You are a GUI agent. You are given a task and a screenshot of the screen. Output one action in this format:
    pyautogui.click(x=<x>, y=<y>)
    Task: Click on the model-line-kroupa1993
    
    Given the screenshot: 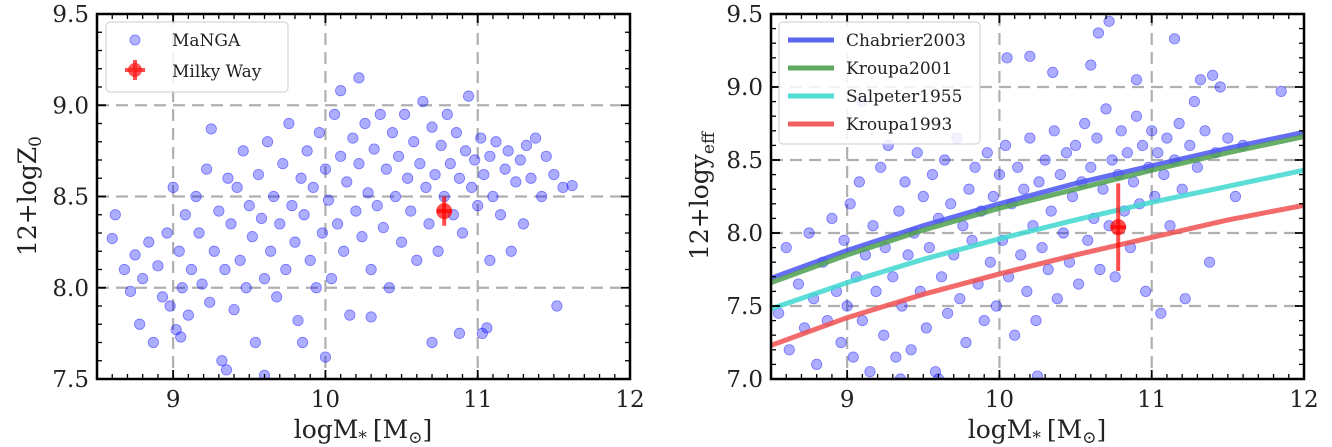 What is the action you would take?
    pyautogui.click(x=1037, y=275)
    